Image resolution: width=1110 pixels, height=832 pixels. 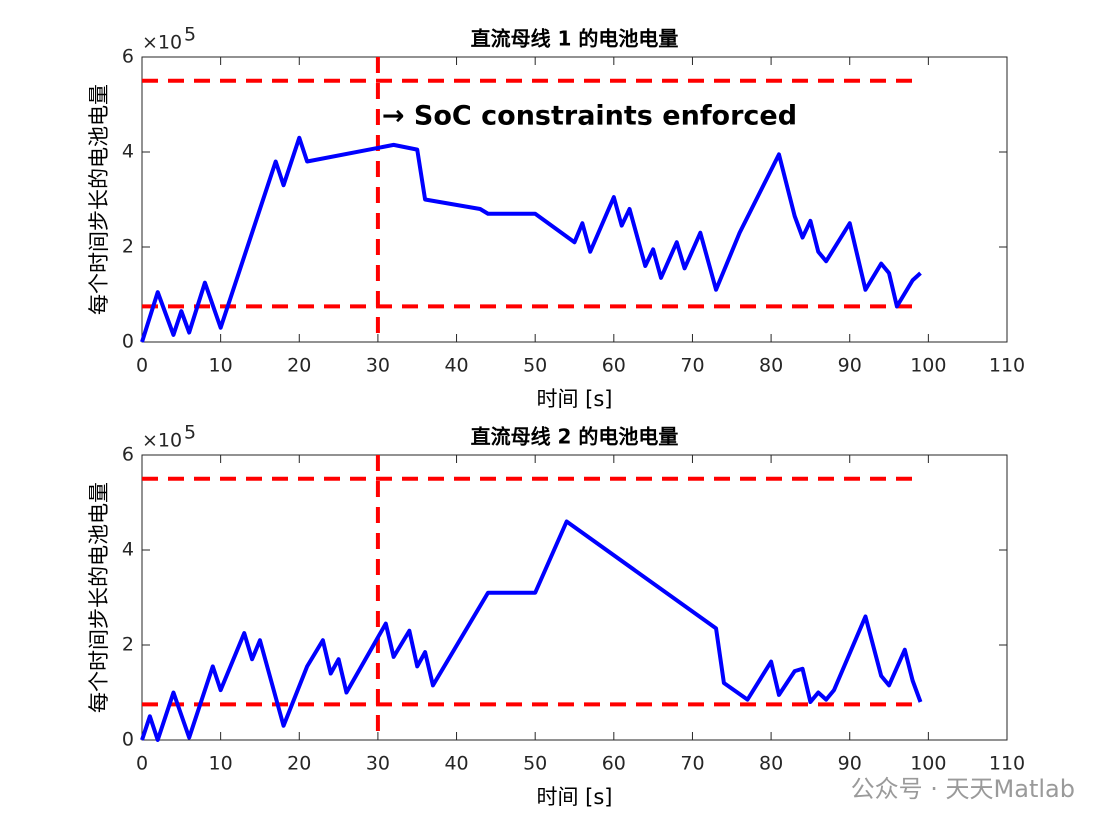 What do you see at coordinates (963, 789) in the screenshot?
I see `watermark: 公众号 · 天天Matlab` at bounding box center [963, 789].